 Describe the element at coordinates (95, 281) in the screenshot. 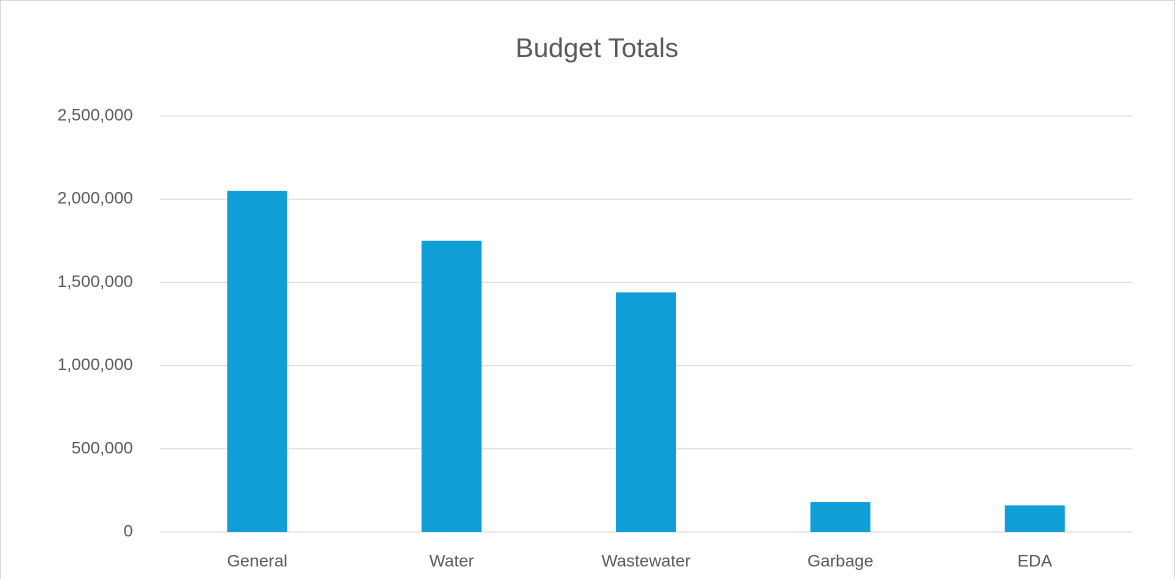

I see `y-tick-label: 1,500,000` at that location.